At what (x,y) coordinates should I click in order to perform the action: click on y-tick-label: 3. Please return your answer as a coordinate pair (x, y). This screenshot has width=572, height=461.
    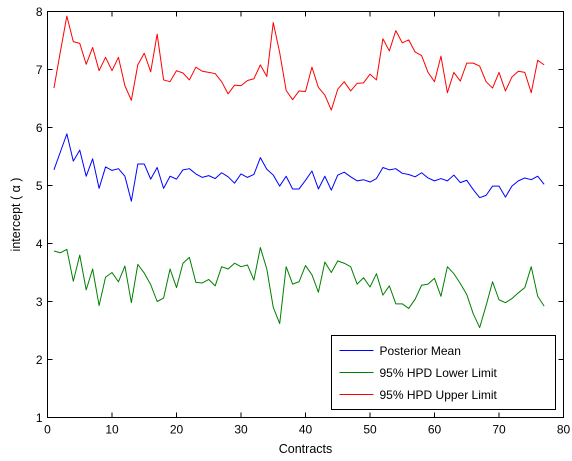
    Looking at the image, I should click on (39, 302).